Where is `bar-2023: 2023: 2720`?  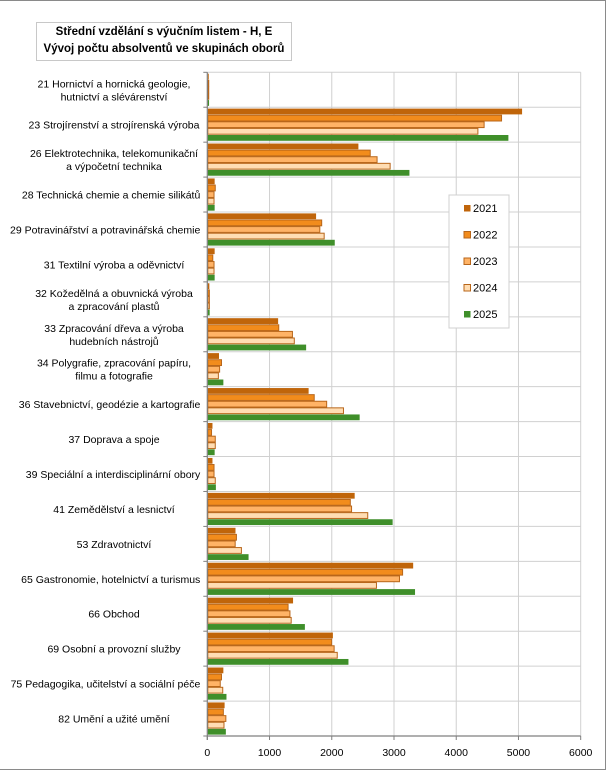
bar-2023: 2023: 2720 is located at coordinates (292, 160).